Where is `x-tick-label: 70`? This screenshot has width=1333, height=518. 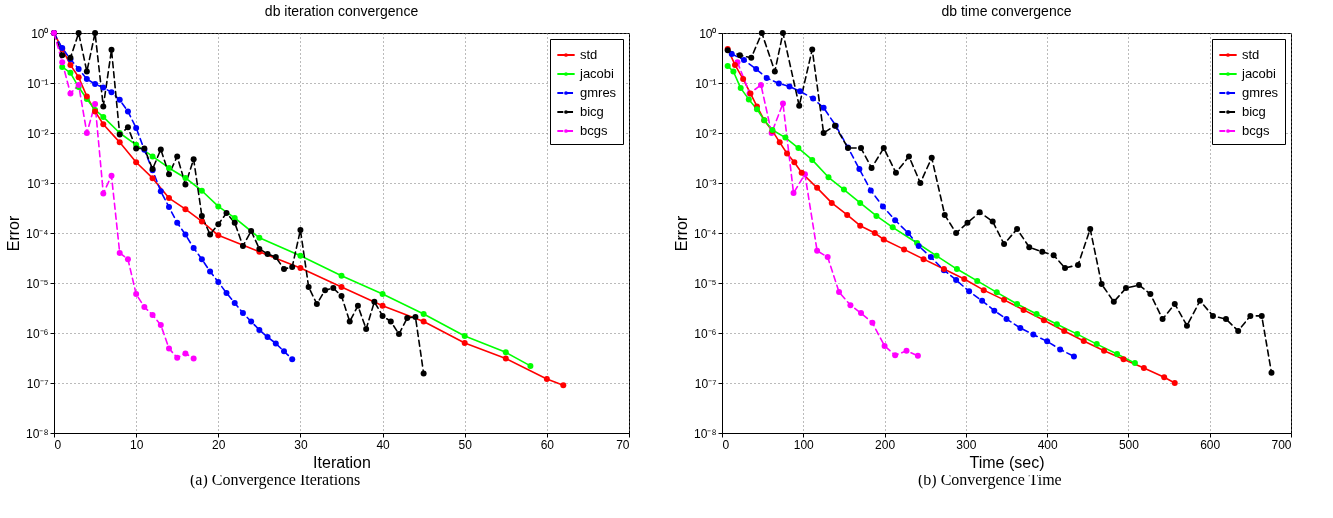 x-tick-label: 70 is located at coordinates (623, 444).